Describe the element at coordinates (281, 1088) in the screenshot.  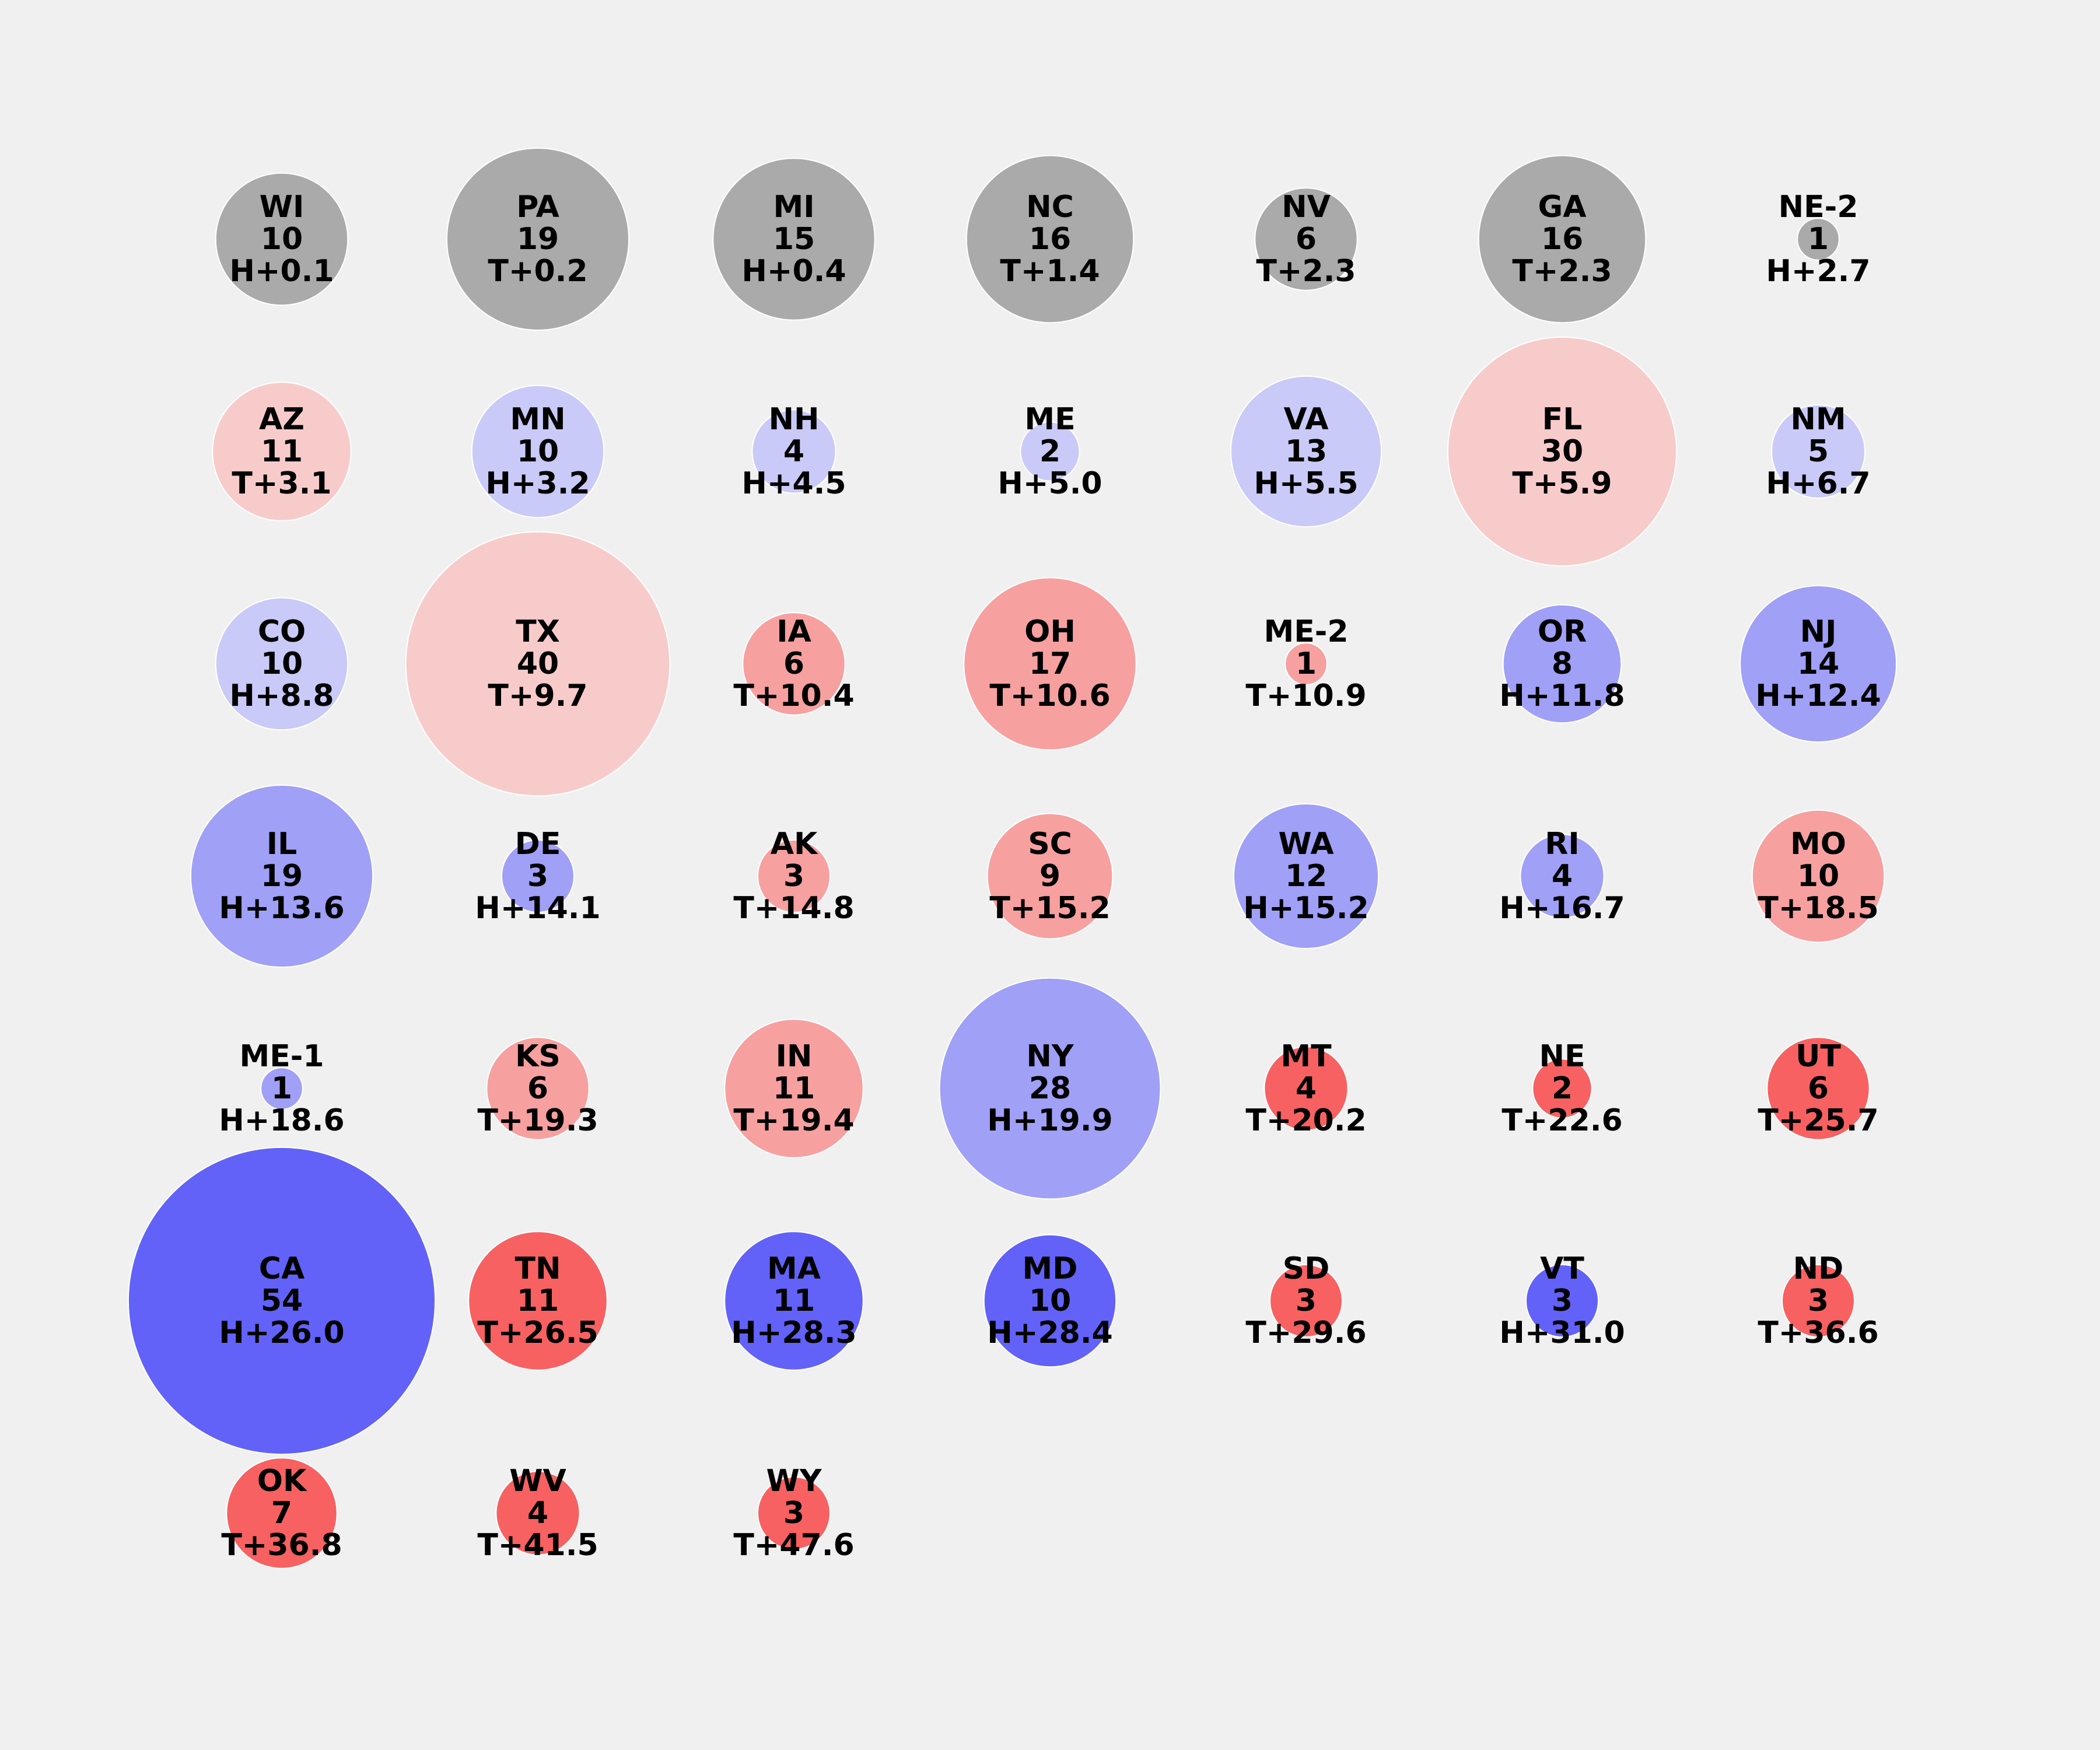
I see `bubble-label-me-1: ME-1 1 H+18.6` at that location.